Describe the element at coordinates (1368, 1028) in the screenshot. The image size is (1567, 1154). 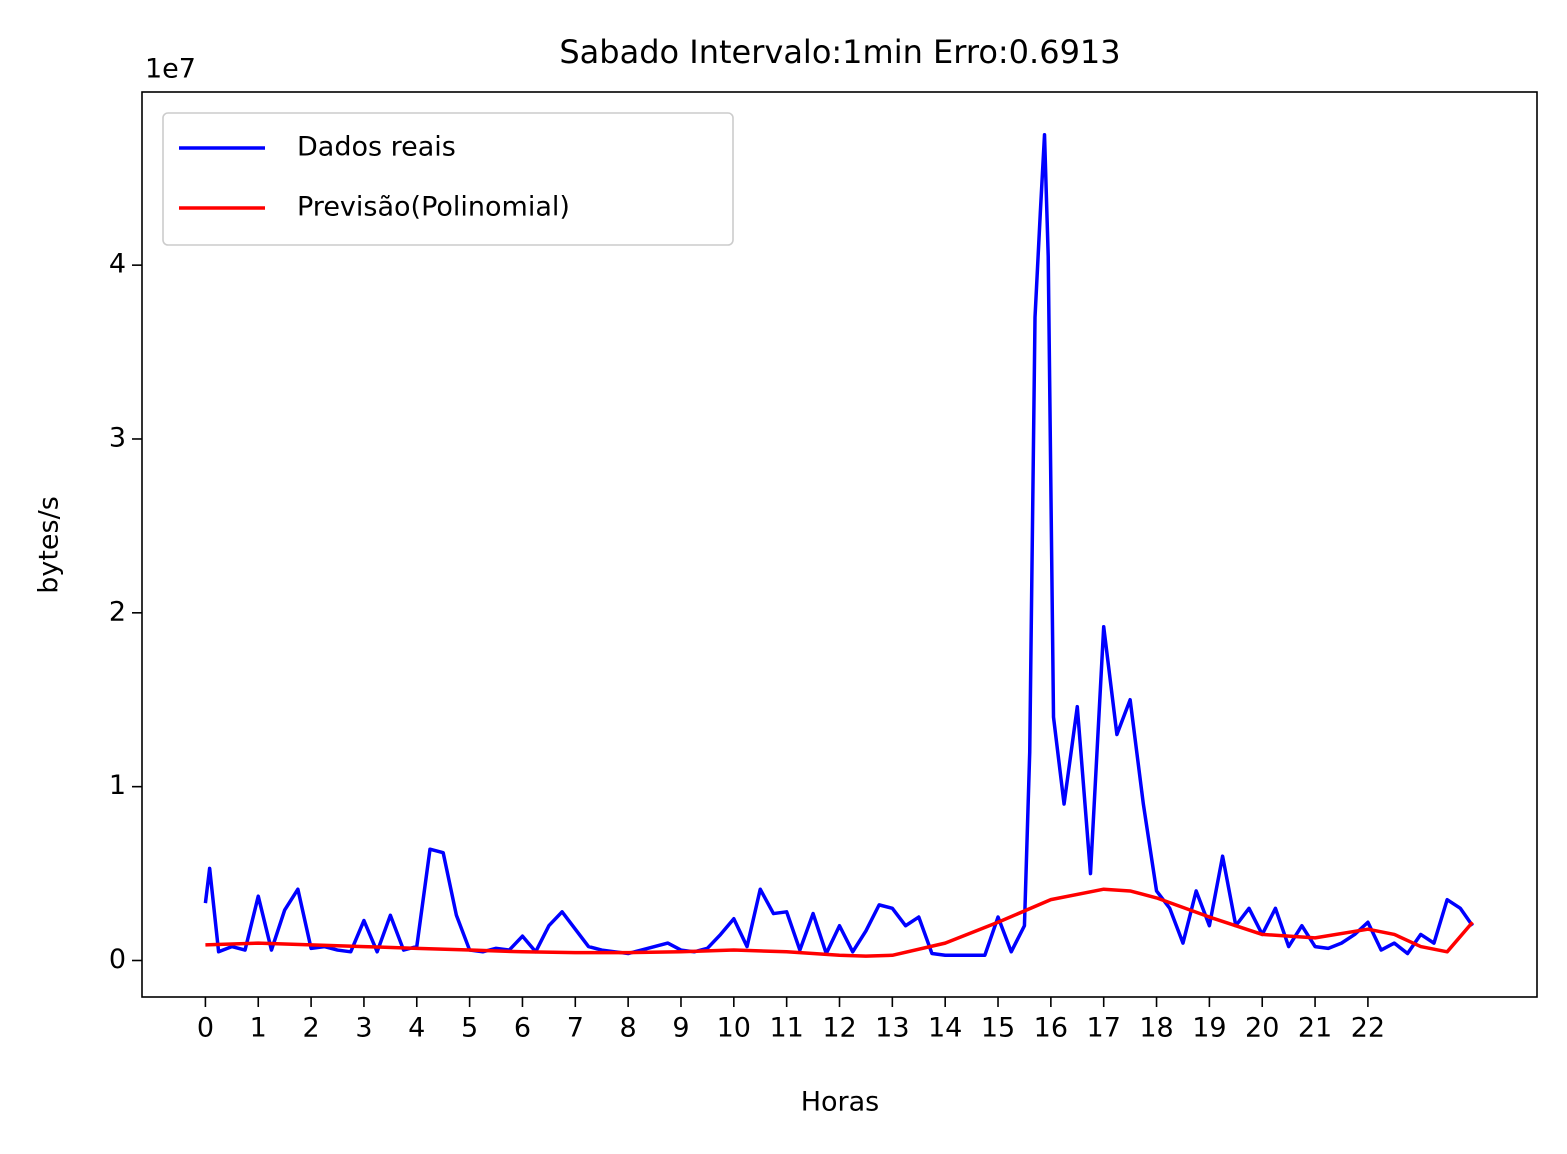
I see `x-tick-label: 22` at that location.